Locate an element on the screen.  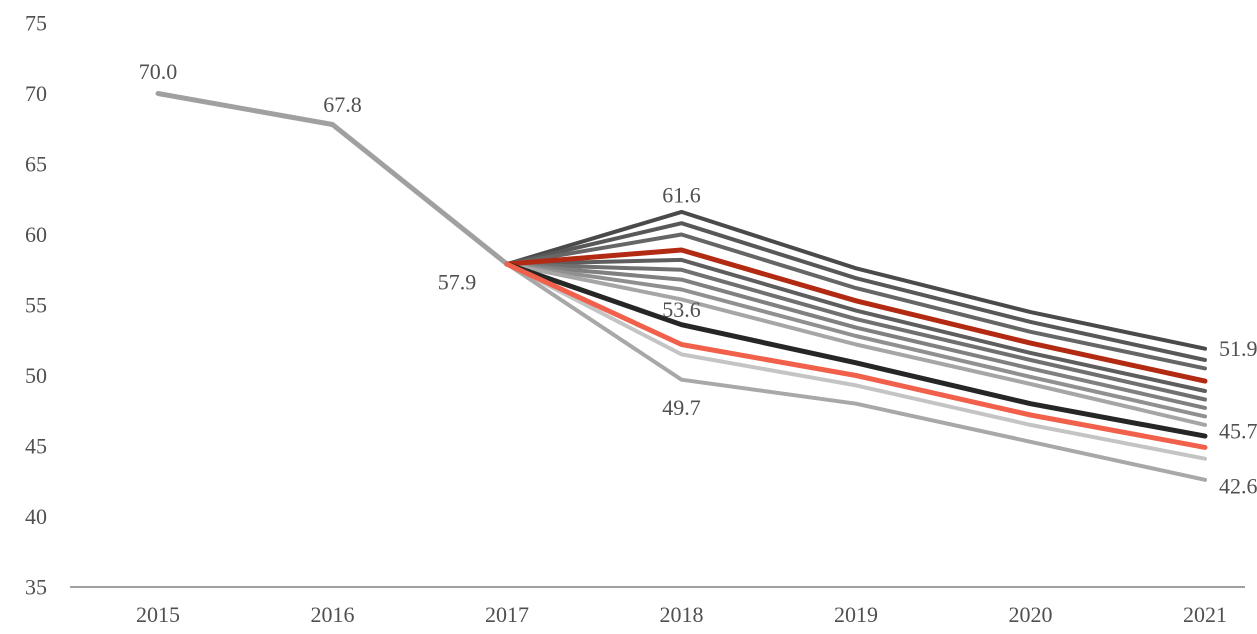
y-tick-label: 55 is located at coordinates (36, 305).